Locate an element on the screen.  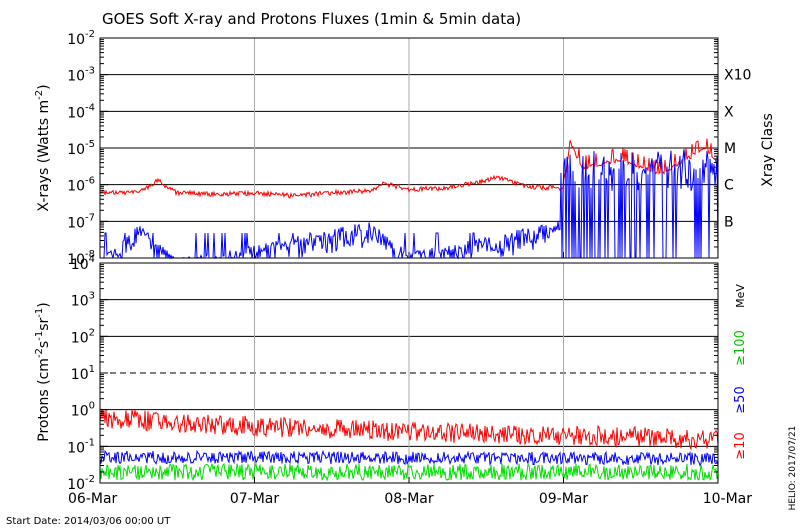
xray-ytick-label: 10⁻⁶ is located at coordinates (81, 185).